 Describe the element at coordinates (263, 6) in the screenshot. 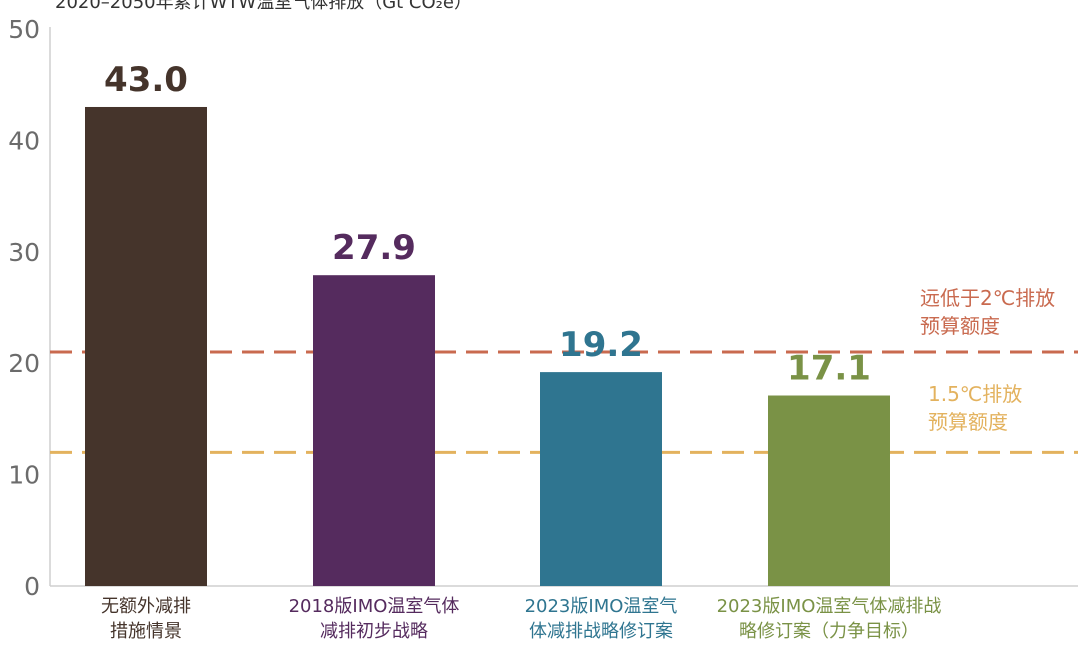

I see `chart-title: 2020–2050年累计WTW温室气体排放（Gt CO₂e）` at that location.